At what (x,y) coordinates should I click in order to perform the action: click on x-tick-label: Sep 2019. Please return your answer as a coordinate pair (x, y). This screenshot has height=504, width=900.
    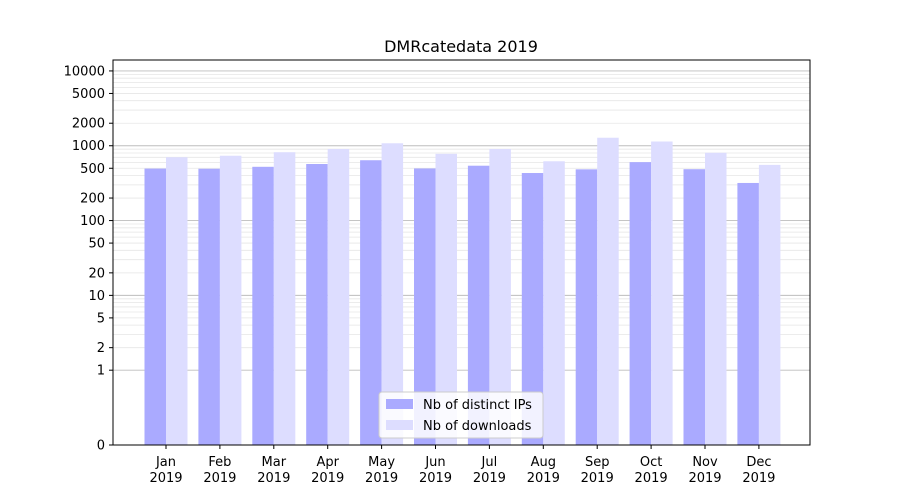
    Looking at the image, I should click on (597, 470).